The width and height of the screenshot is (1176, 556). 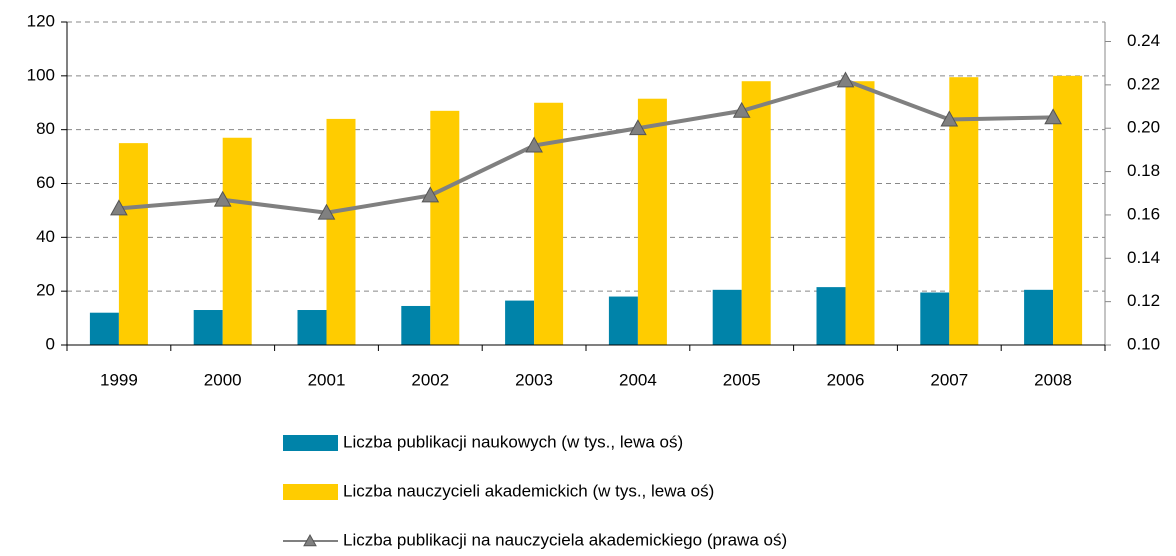 I want to click on y2-tick-label: 0.22, so click(x=1143, y=83).